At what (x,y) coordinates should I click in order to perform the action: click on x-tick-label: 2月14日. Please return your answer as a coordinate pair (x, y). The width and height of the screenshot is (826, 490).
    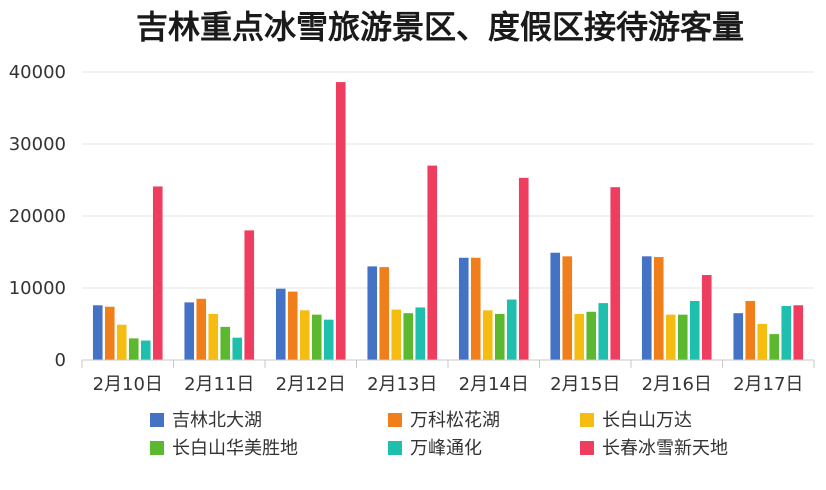
    Looking at the image, I should click on (494, 384).